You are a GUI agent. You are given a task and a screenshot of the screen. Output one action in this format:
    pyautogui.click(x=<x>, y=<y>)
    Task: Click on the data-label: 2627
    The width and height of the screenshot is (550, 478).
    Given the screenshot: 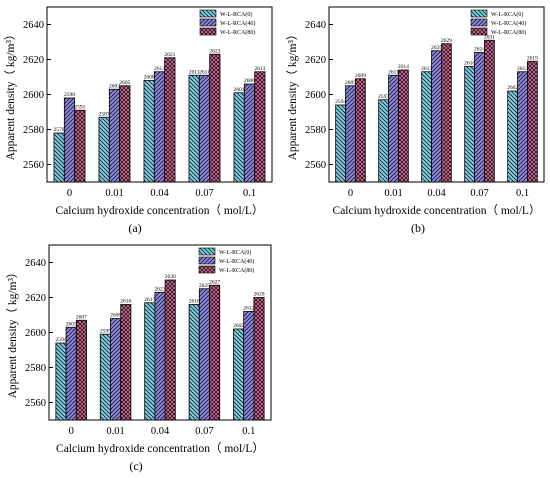 What is the action you would take?
    pyautogui.click(x=214, y=282)
    